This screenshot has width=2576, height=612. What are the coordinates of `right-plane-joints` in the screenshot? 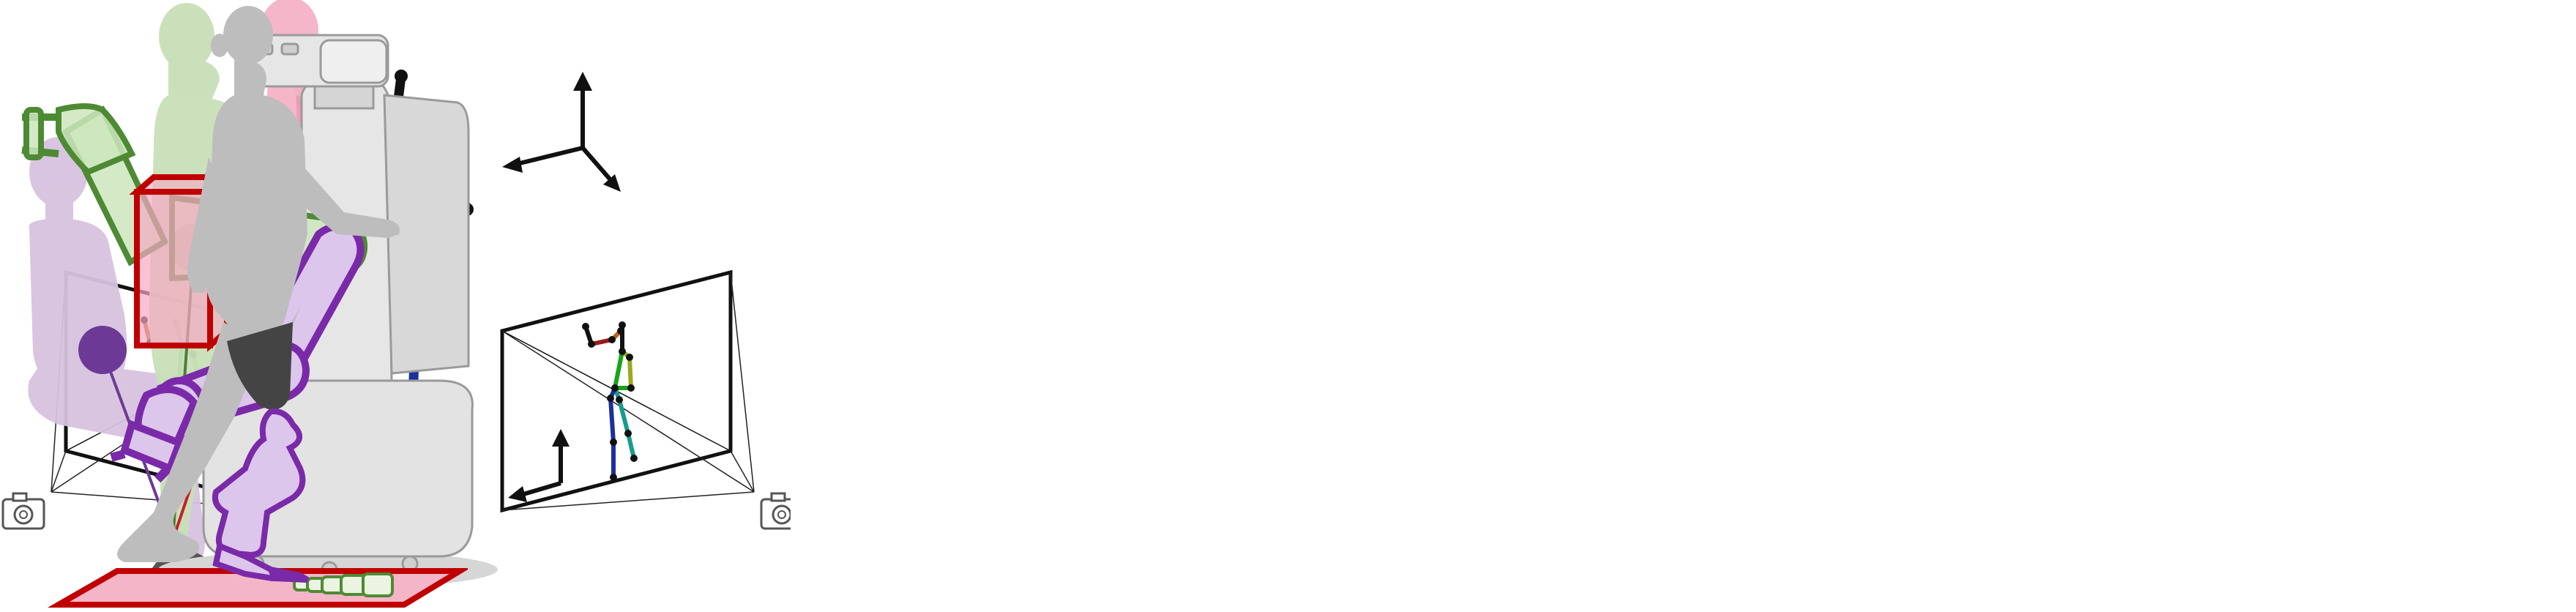 It's located at (610, 401).